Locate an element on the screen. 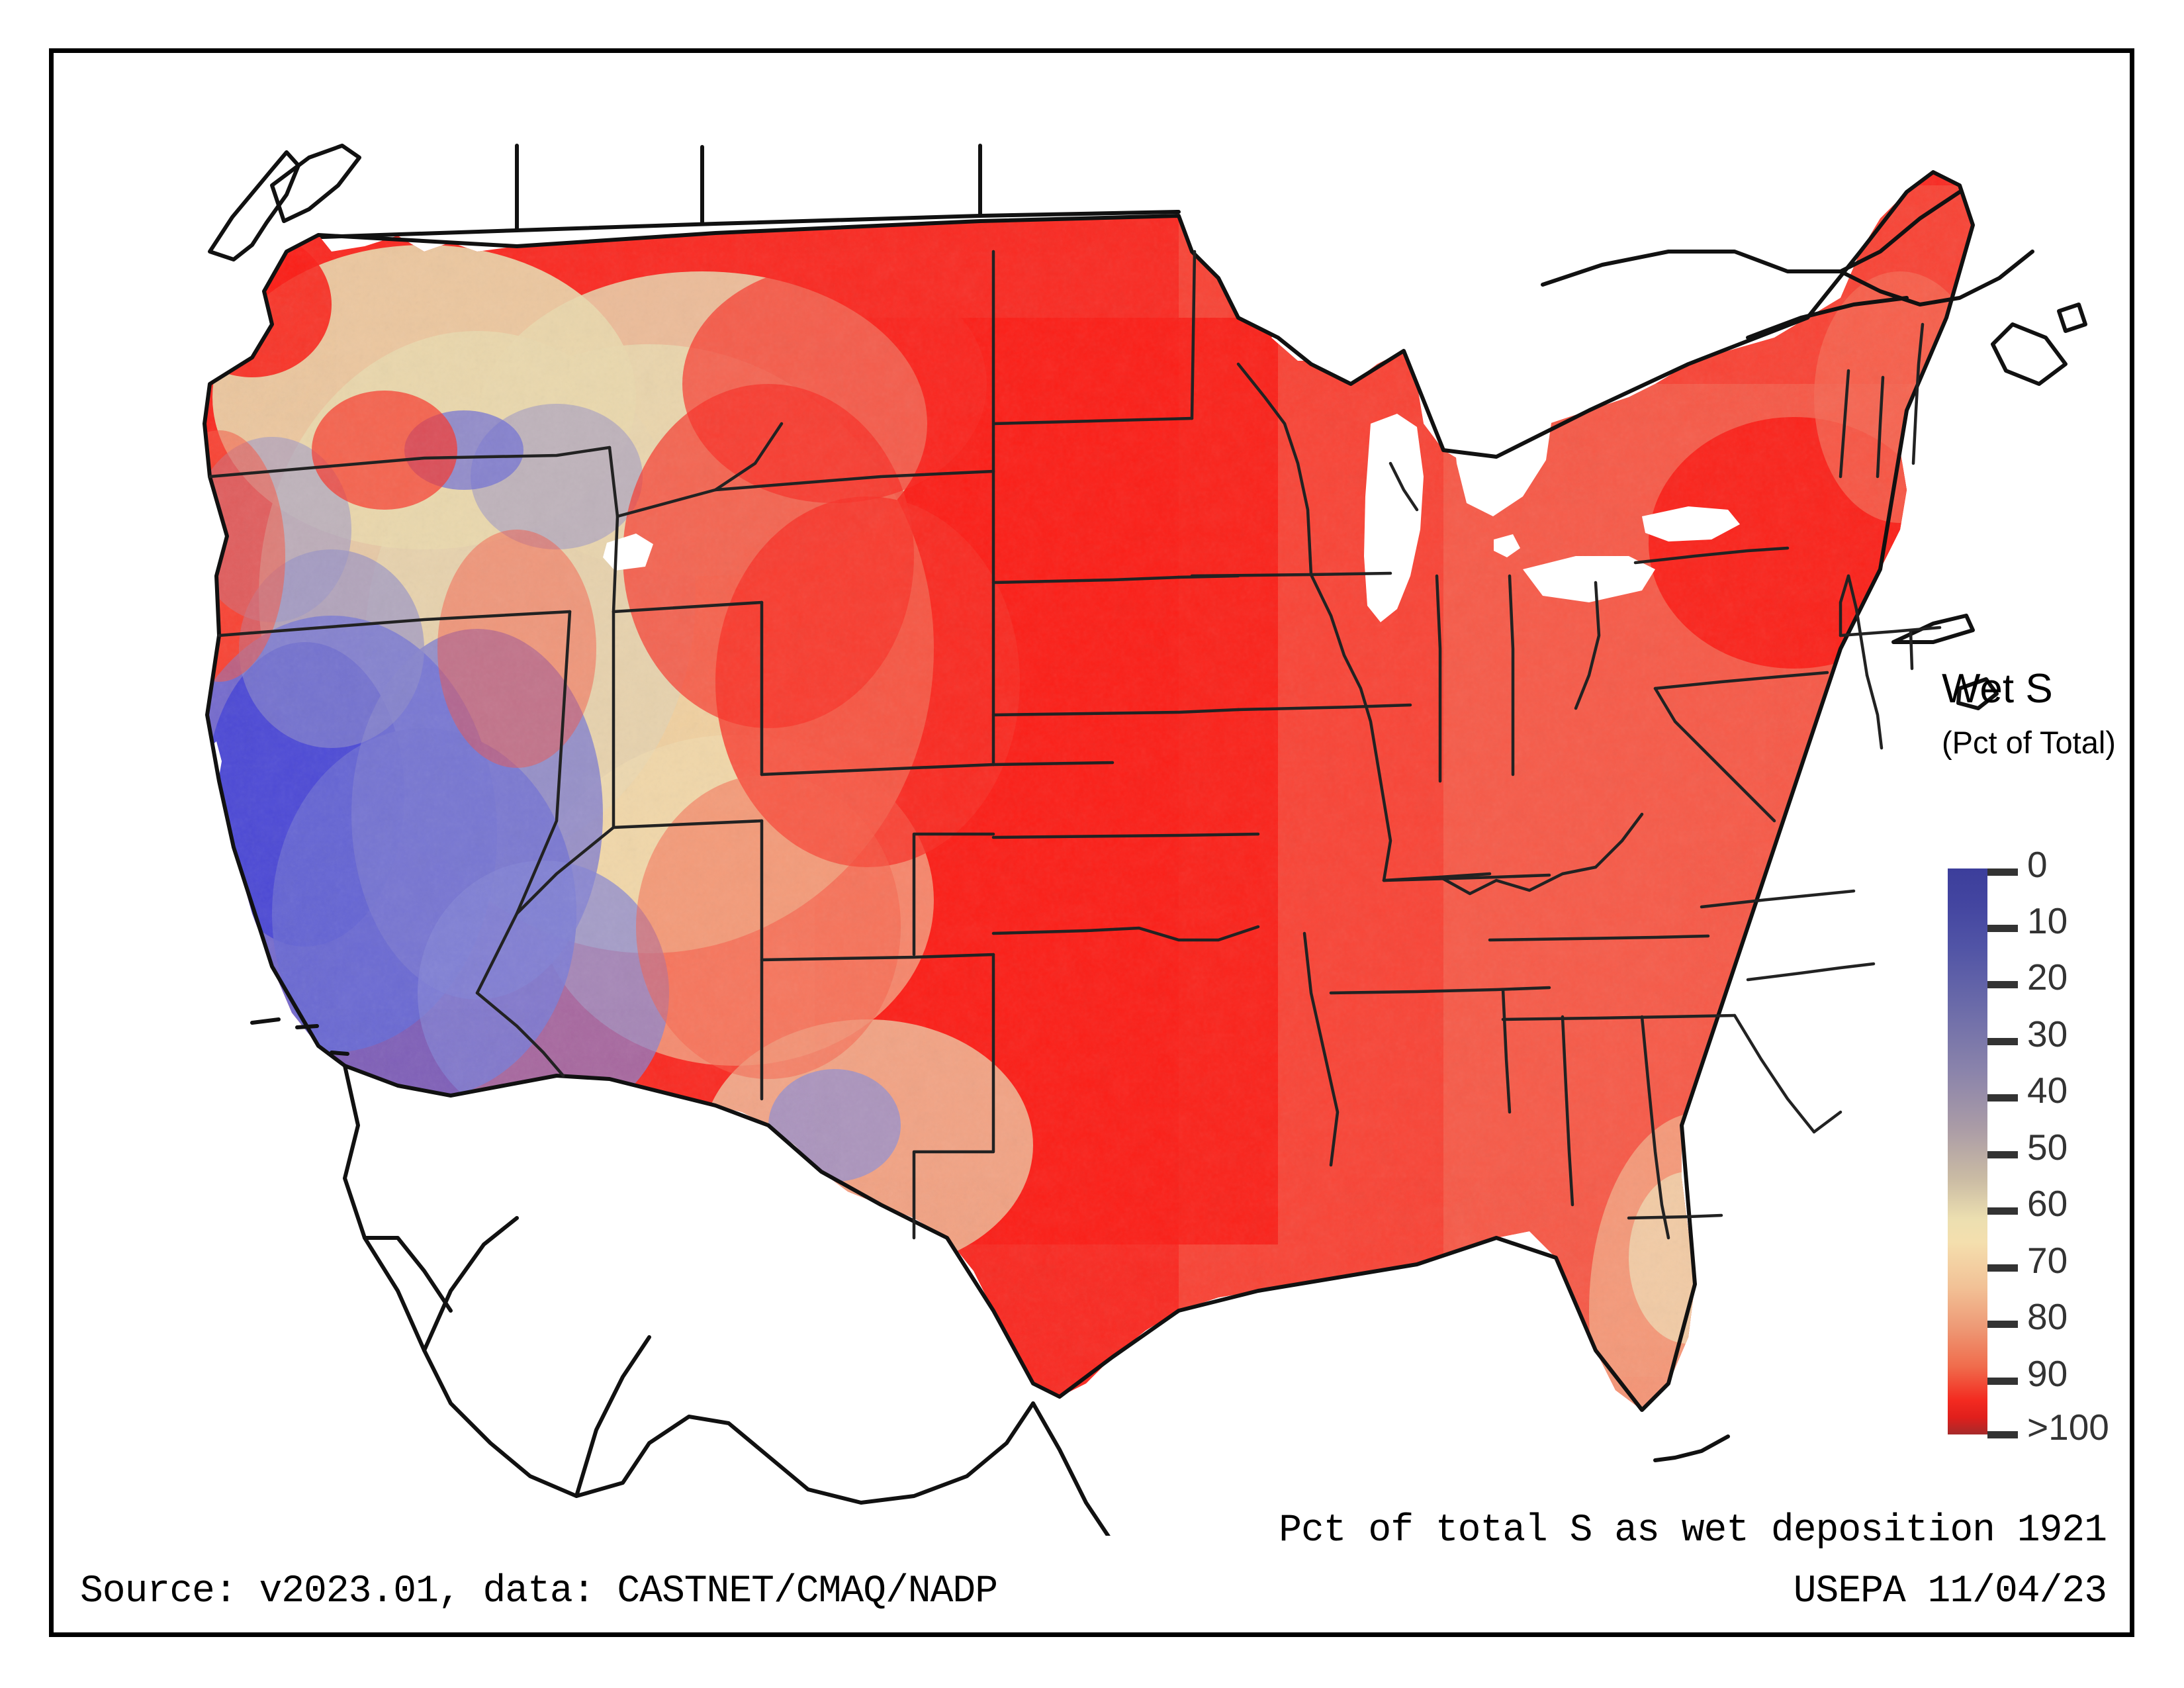 The height and width of the screenshot is (1688, 2184). nv-az is located at coordinates (565, 870).